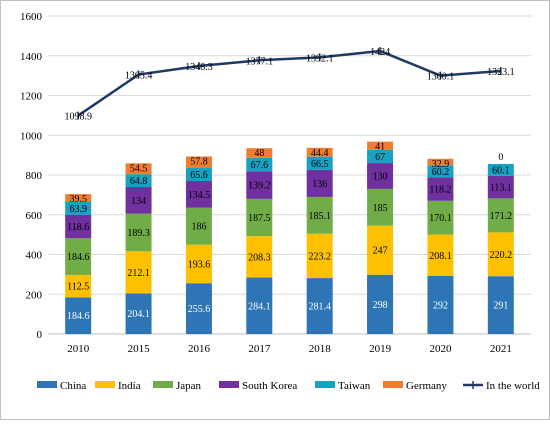 The width and height of the screenshot is (550, 424). Describe the element at coordinates (199, 264) in the screenshot. I see `segment-label: 193.6` at that location.